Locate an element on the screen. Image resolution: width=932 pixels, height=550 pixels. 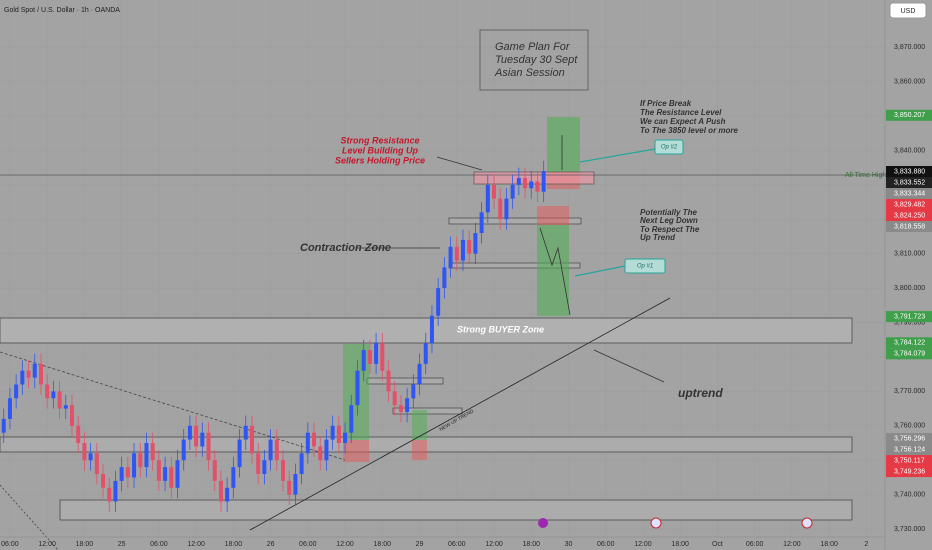
price-label: 3,750.117 is located at coordinates (909, 460).